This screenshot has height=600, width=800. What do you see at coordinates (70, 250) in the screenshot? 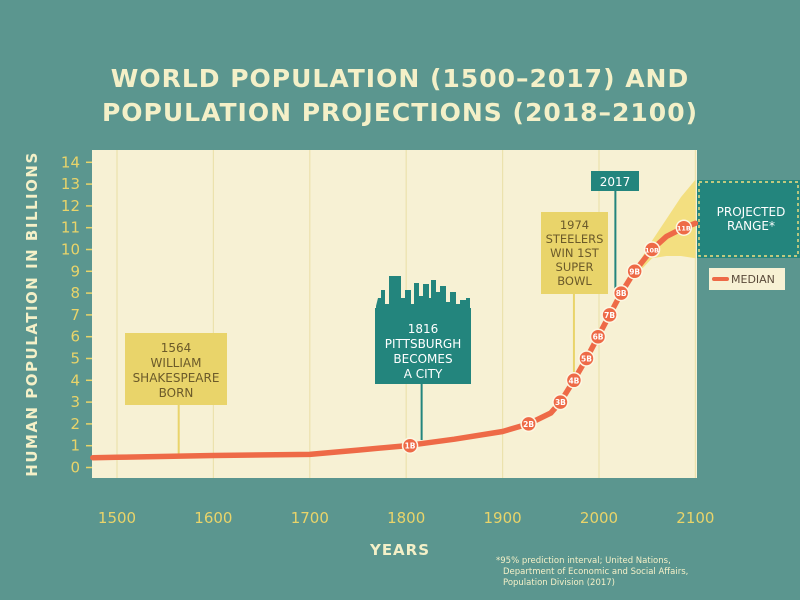
I see `y-tick-label: 10` at bounding box center [70, 250].